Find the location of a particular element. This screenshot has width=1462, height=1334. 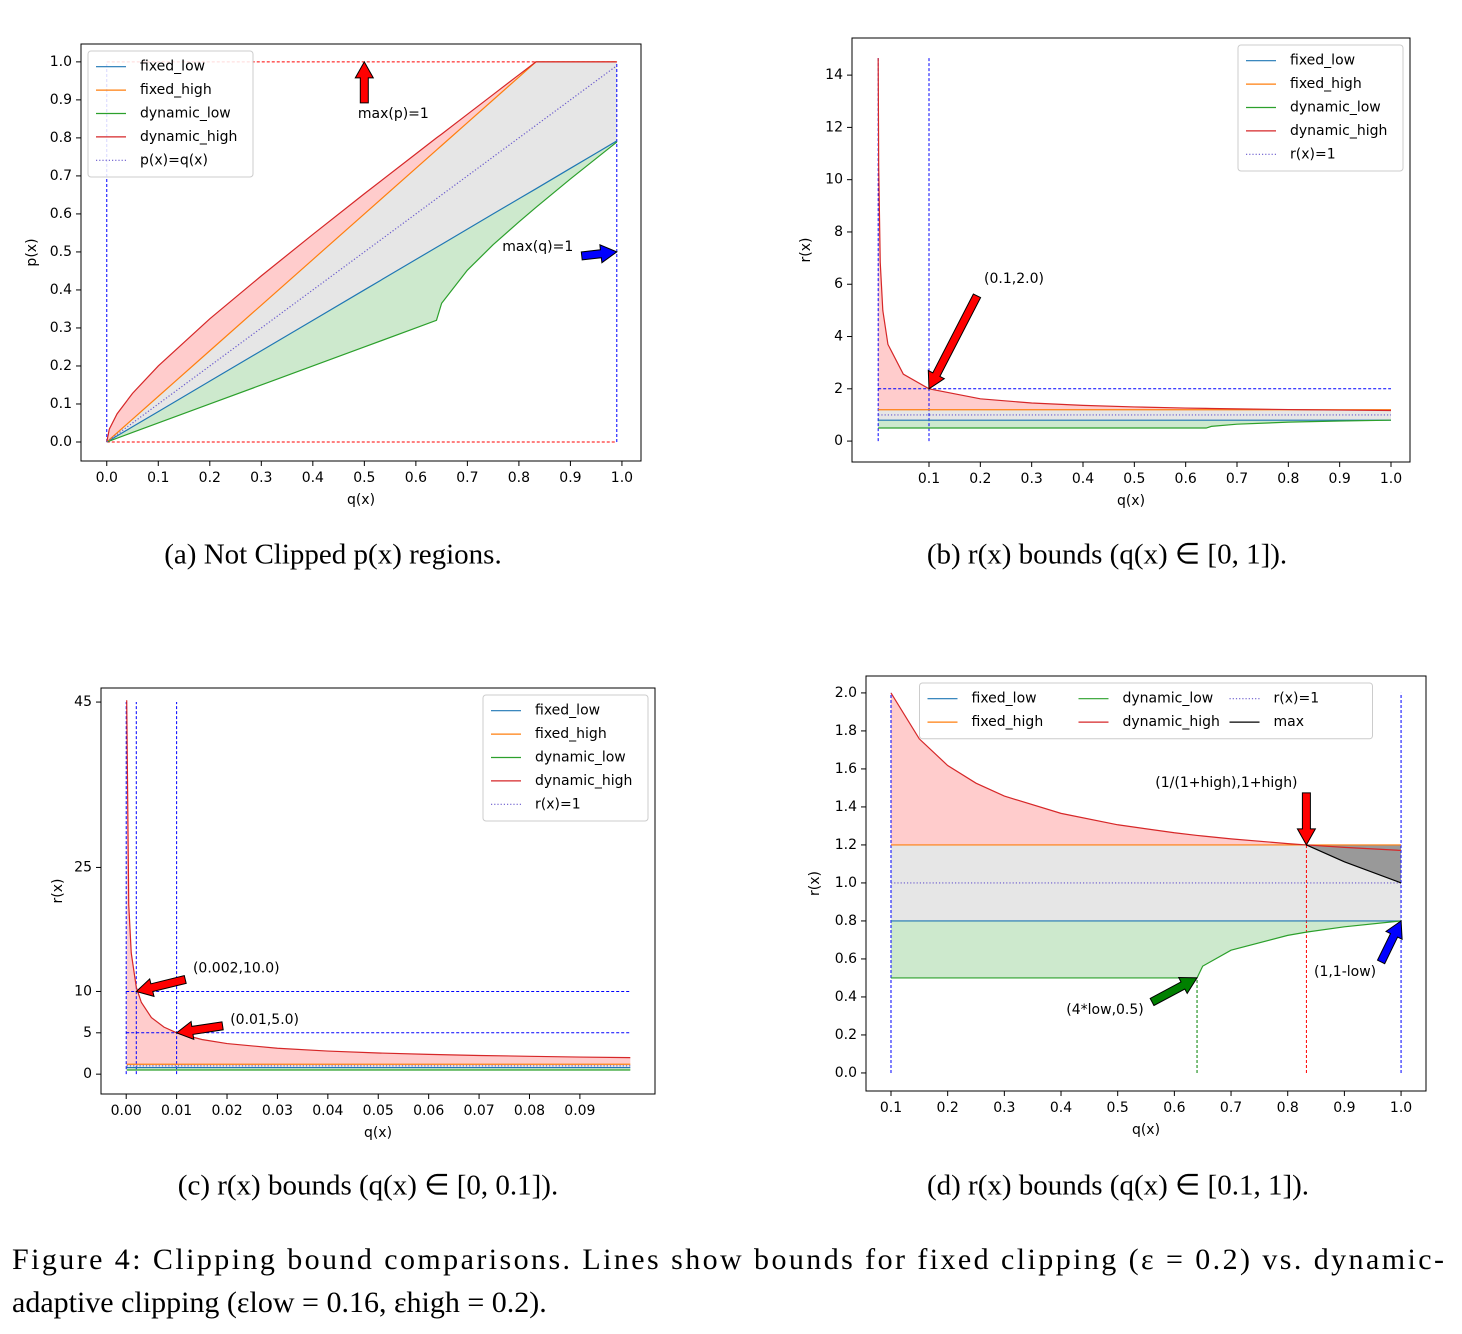

y-tick-label: 10 is located at coordinates (83, 991).